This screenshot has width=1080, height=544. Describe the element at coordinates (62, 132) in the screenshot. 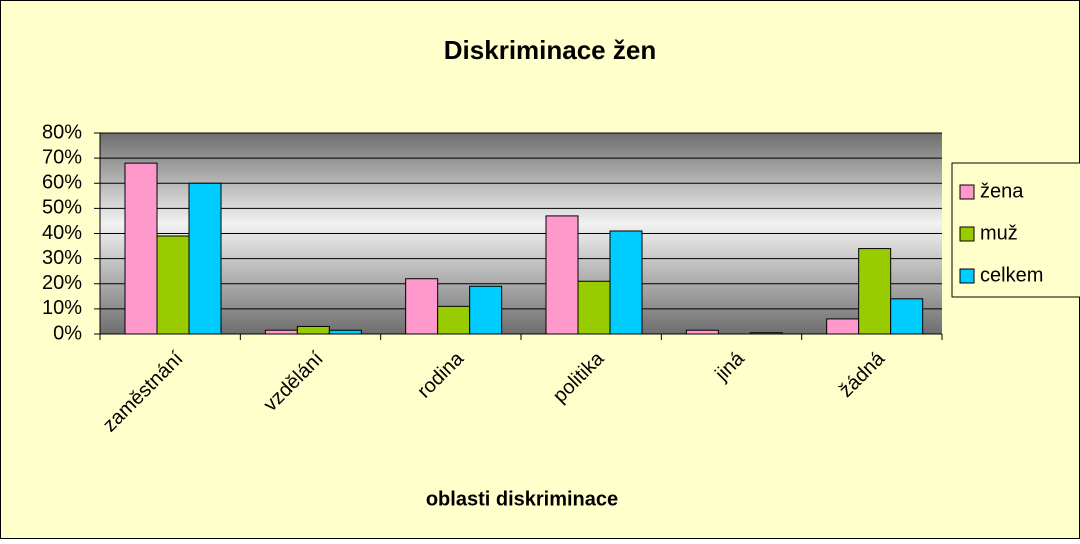

I see `y-tick-label: 80%` at that location.